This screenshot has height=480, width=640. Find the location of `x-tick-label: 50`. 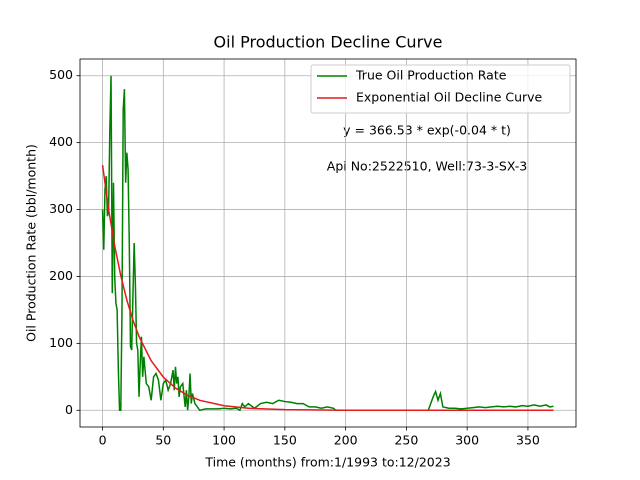

x-tick-label: 50 is located at coordinates (163, 440).